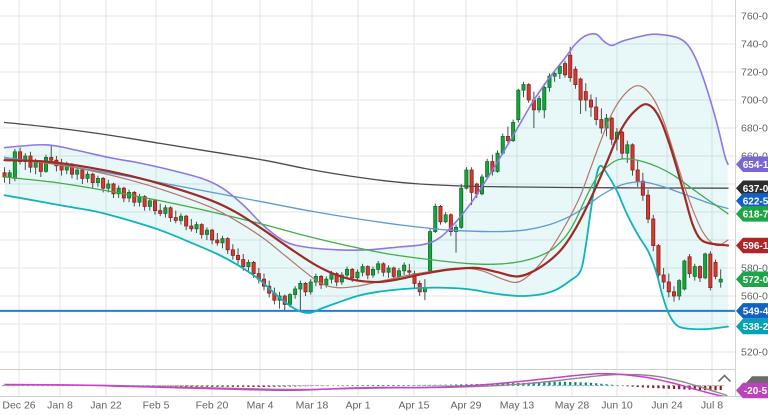 The image size is (768, 415). I want to click on price-badge-618-7: 618-7, so click(752, 214).